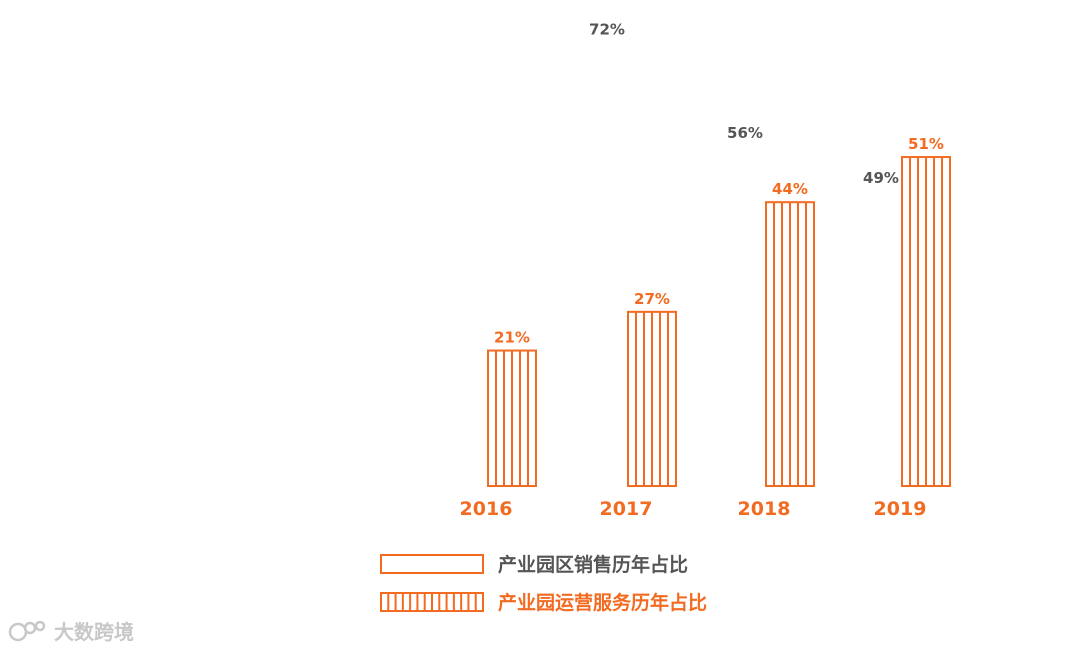 This screenshot has height=651, width=1080. What do you see at coordinates (626, 509) in the screenshot?
I see `x-tick-label-2017: 2017` at bounding box center [626, 509].